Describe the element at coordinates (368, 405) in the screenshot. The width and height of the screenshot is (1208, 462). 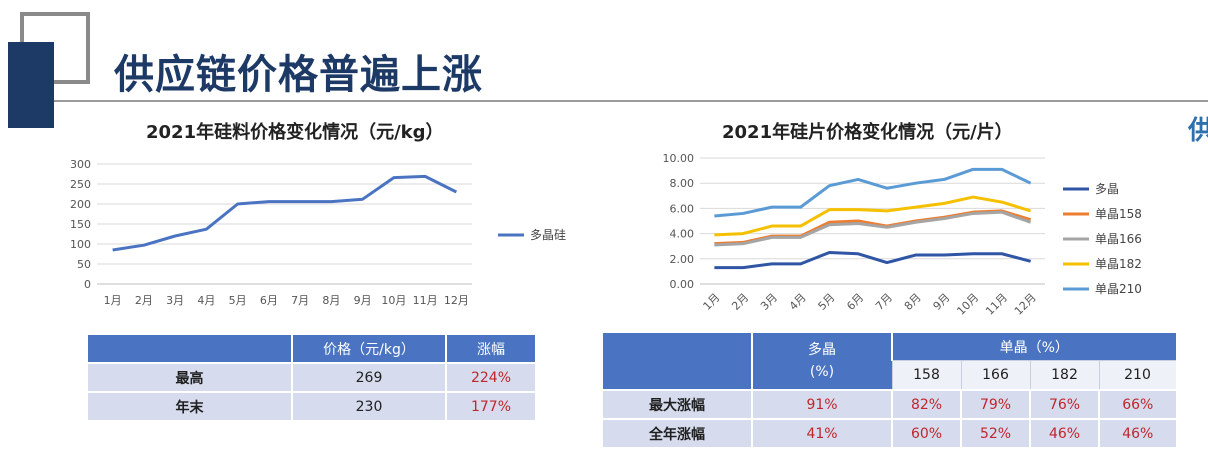
I see `price-cell: 230` at that location.